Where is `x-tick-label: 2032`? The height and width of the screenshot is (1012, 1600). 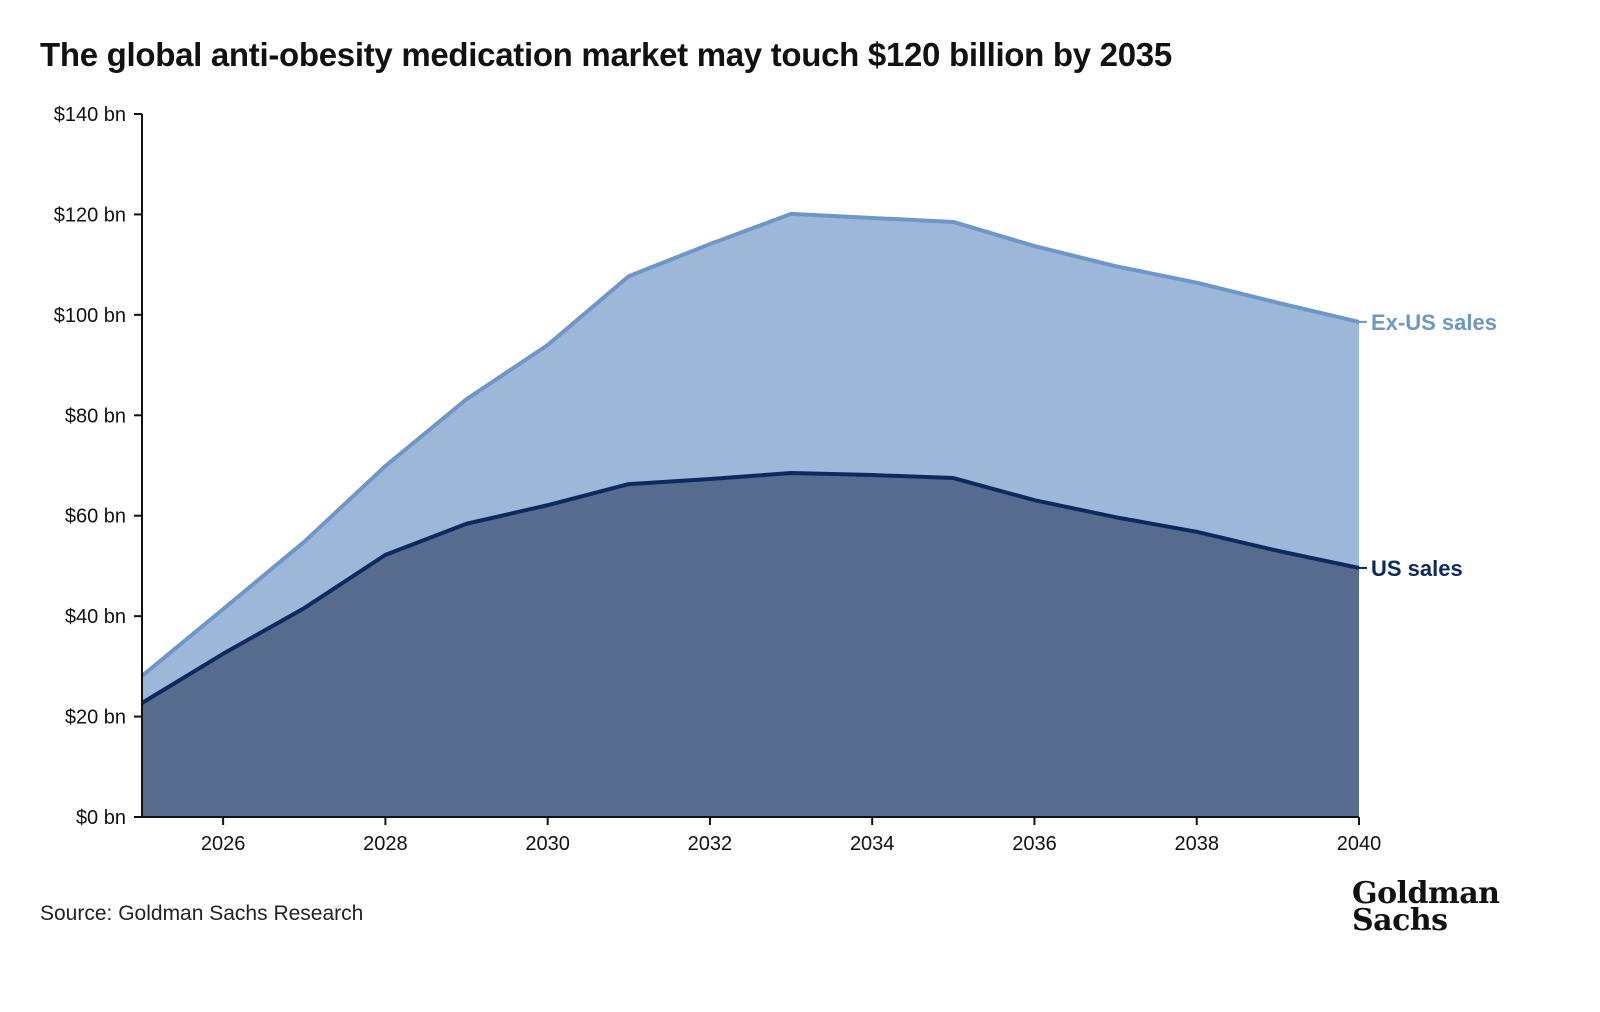
x-tick-label: 2032 is located at coordinates (710, 844).